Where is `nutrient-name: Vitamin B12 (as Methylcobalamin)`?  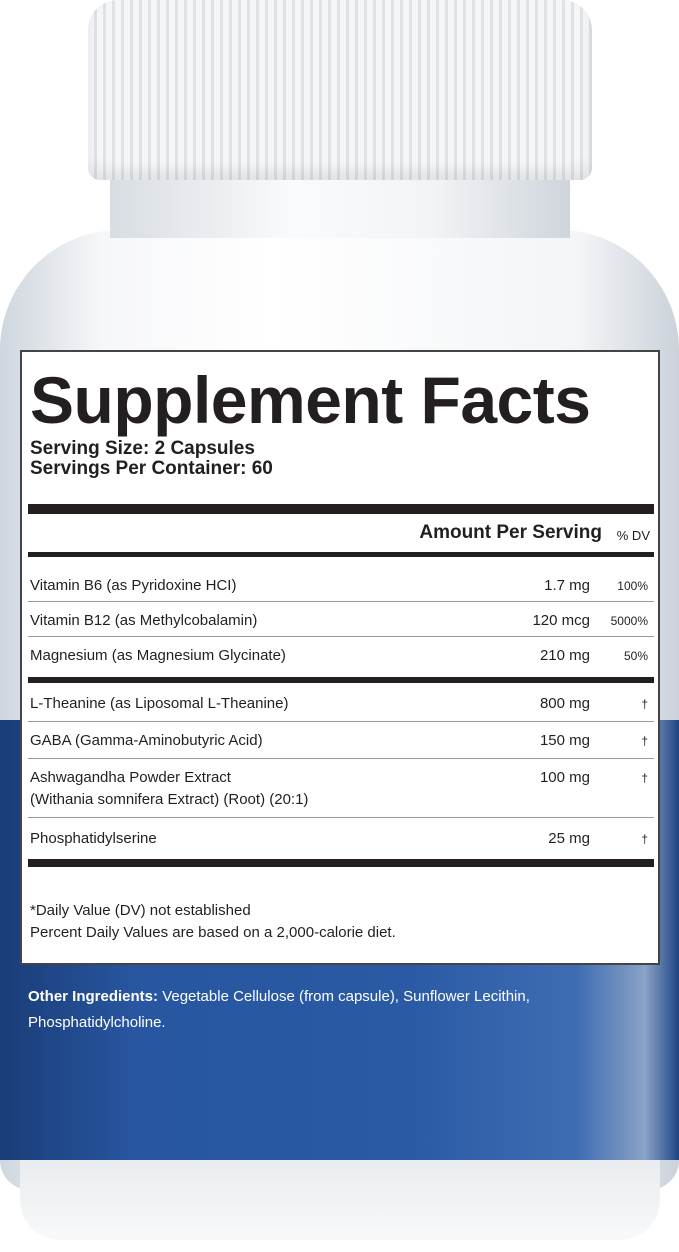
nutrient-name: Vitamin B12 (as Methylcobalamin) is located at coordinates (144, 620).